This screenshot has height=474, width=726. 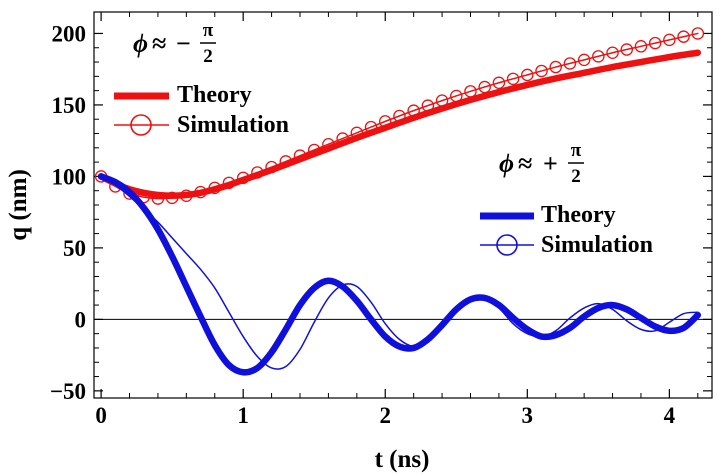 I want to click on y-tick-label: −50, so click(x=68, y=391).